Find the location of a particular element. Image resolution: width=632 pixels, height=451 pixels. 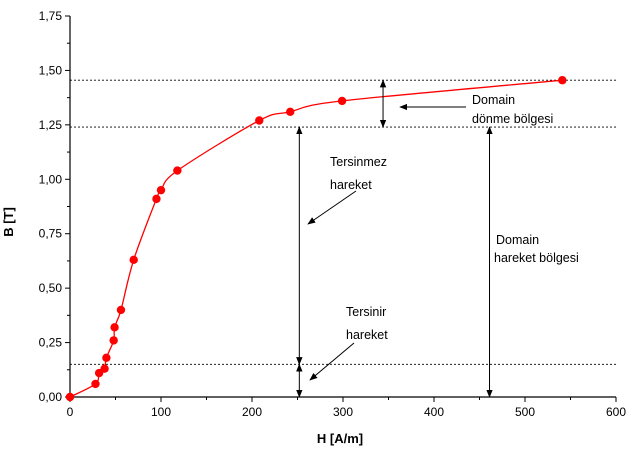

x-axis-title: H [A/m] is located at coordinates (340, 438).